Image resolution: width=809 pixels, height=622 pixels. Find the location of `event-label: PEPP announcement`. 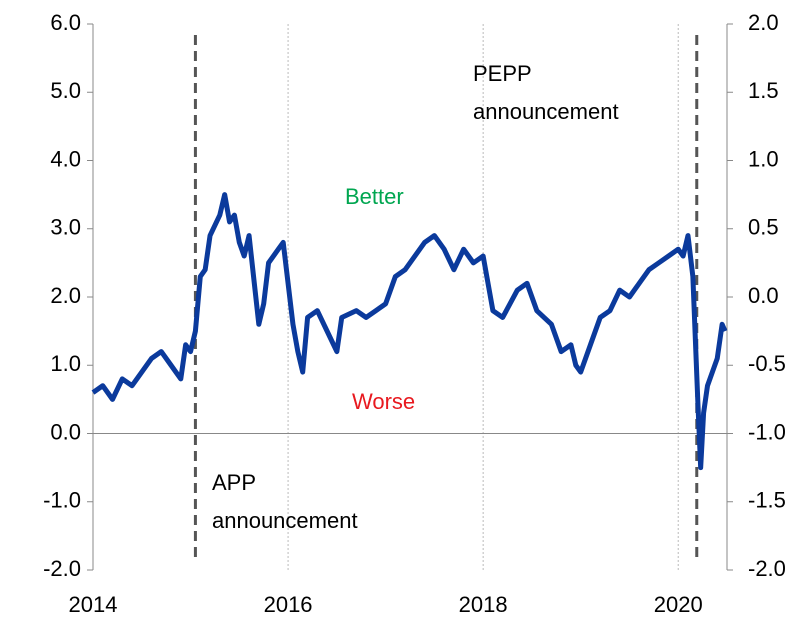

event-label: PEPP announcement is located at coordinates (546, 92).